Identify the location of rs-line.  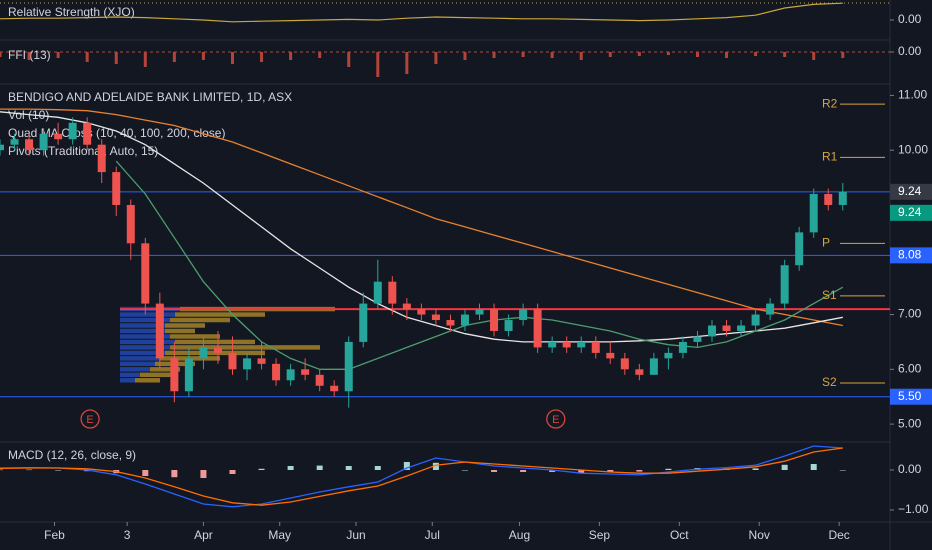
(421, 12).